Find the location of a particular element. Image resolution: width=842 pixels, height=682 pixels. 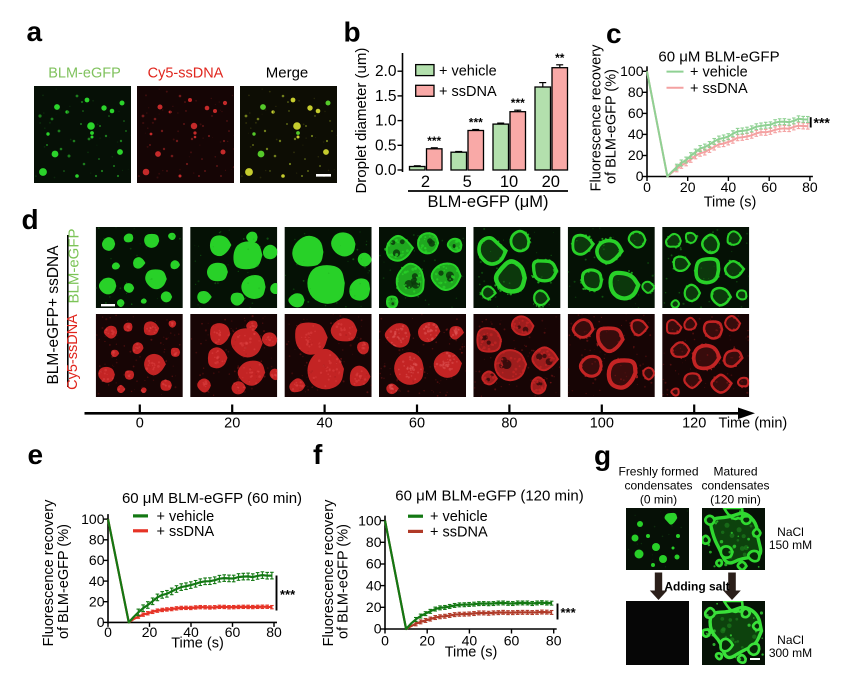

svg-text: 0.0 is located at coordinates (386, 170).